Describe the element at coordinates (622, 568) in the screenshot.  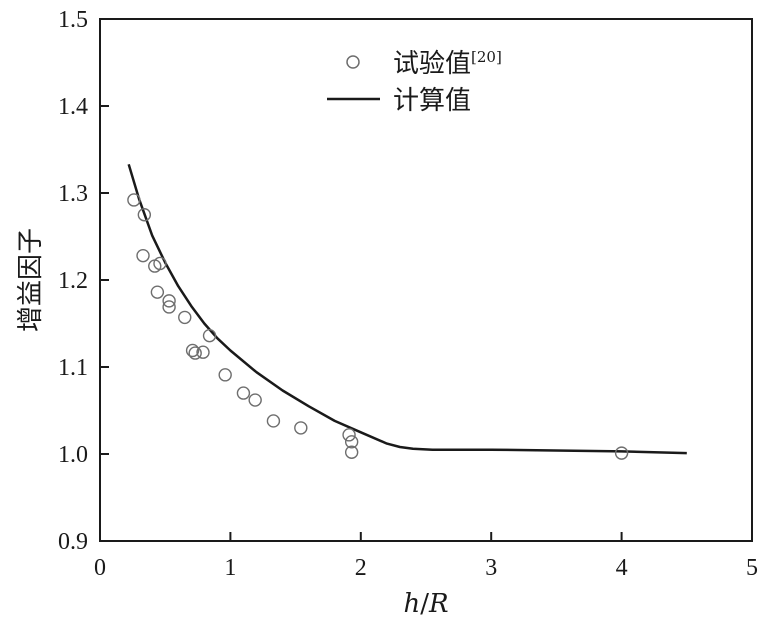
I see `x-tick-label: 4` at that location.